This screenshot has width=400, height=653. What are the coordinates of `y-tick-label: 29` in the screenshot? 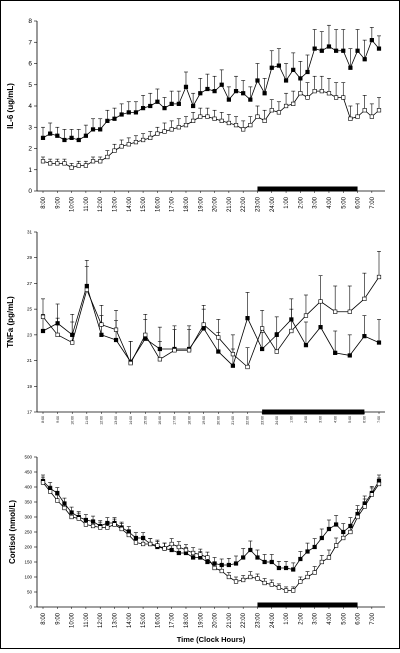 It's located at (30, 257).